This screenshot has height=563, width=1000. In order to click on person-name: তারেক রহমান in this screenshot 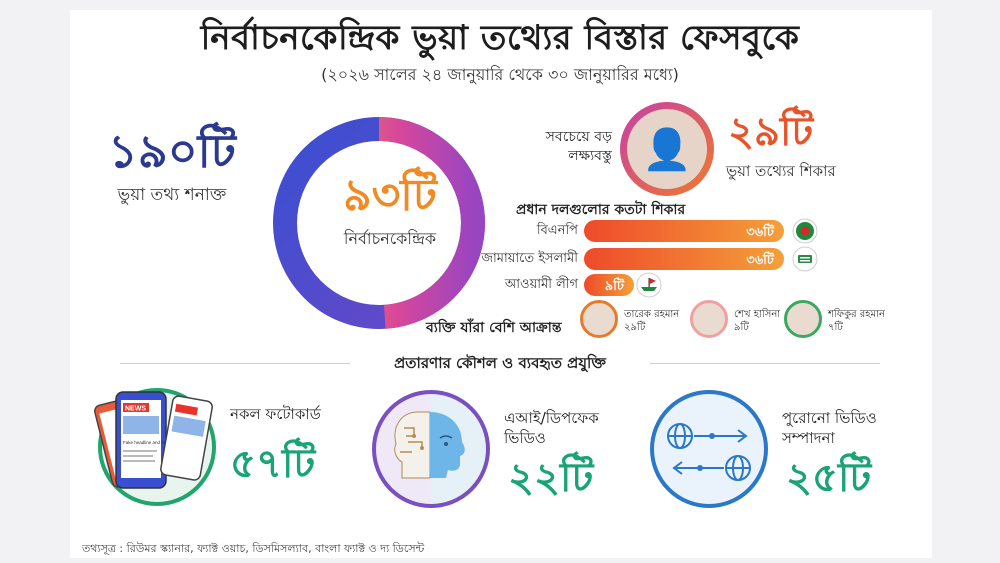, I will do `click(652, 314)`.